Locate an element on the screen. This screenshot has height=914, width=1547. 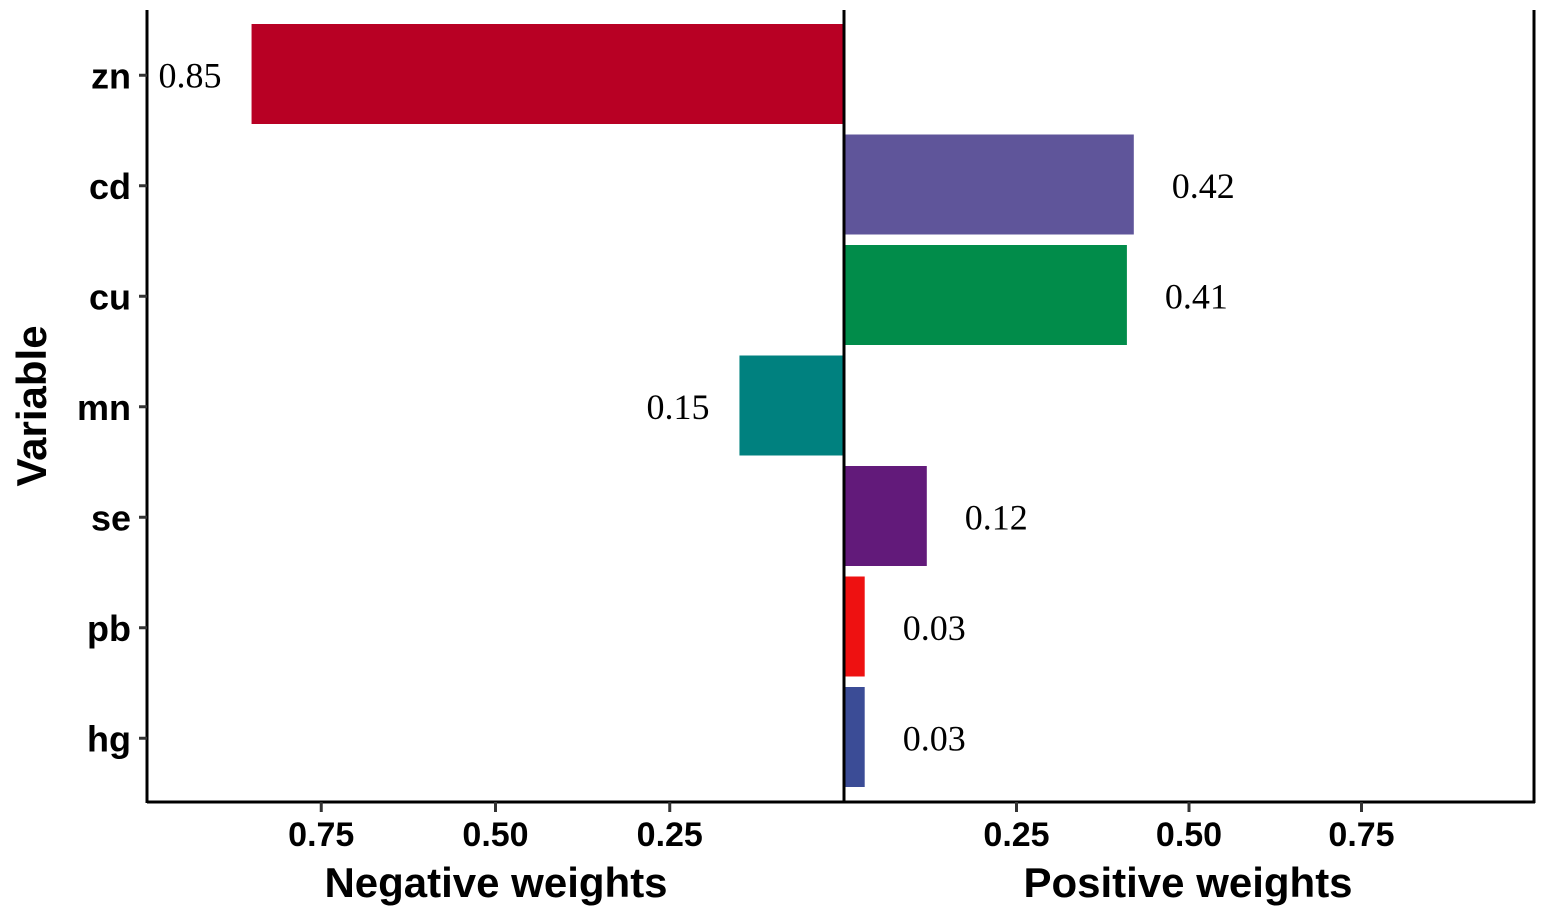
data-label-pb: 0.03 is located at coordinates (934, 628).